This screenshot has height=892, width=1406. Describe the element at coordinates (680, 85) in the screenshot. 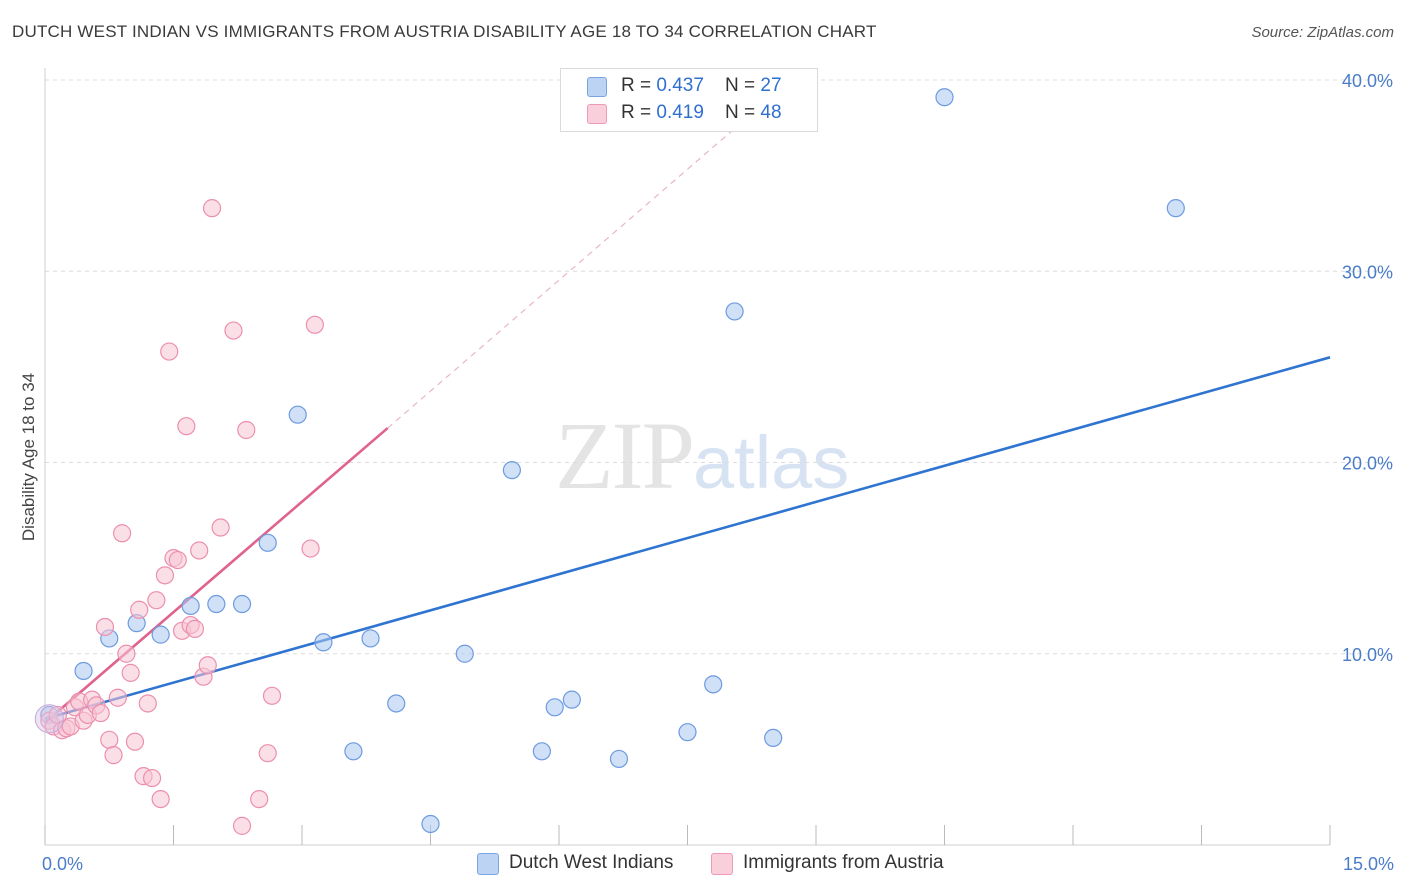

I see `legend-r-value: 0.437` at that location.